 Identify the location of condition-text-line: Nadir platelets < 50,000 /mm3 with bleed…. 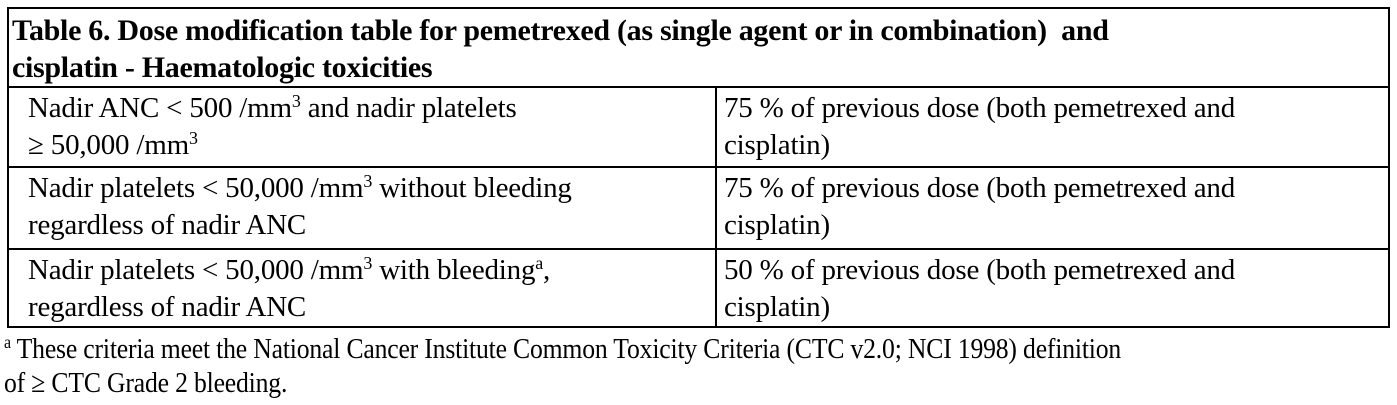
(289, 269).